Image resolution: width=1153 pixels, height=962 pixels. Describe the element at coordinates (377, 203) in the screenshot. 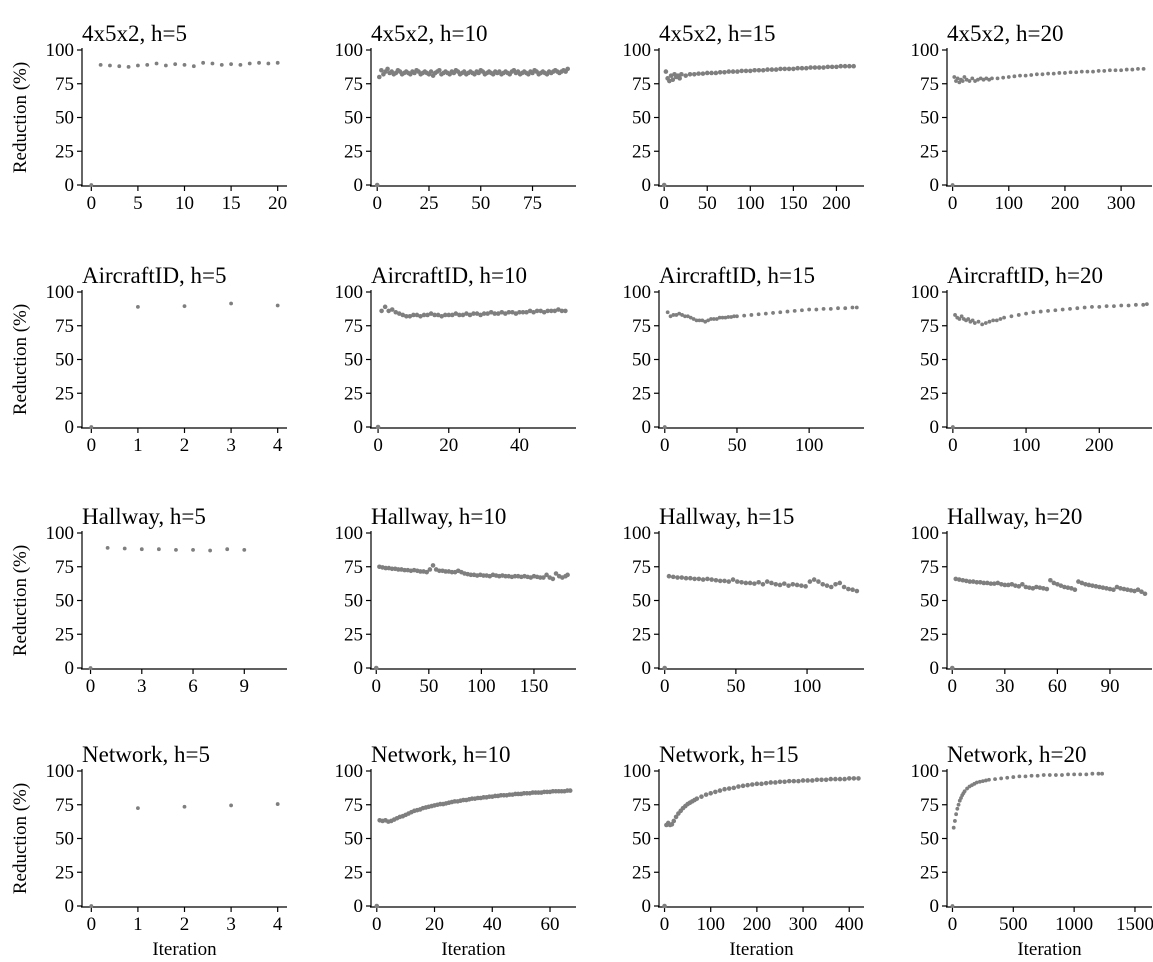

I see `panel-0-1-xtick-label: 0` at that location.